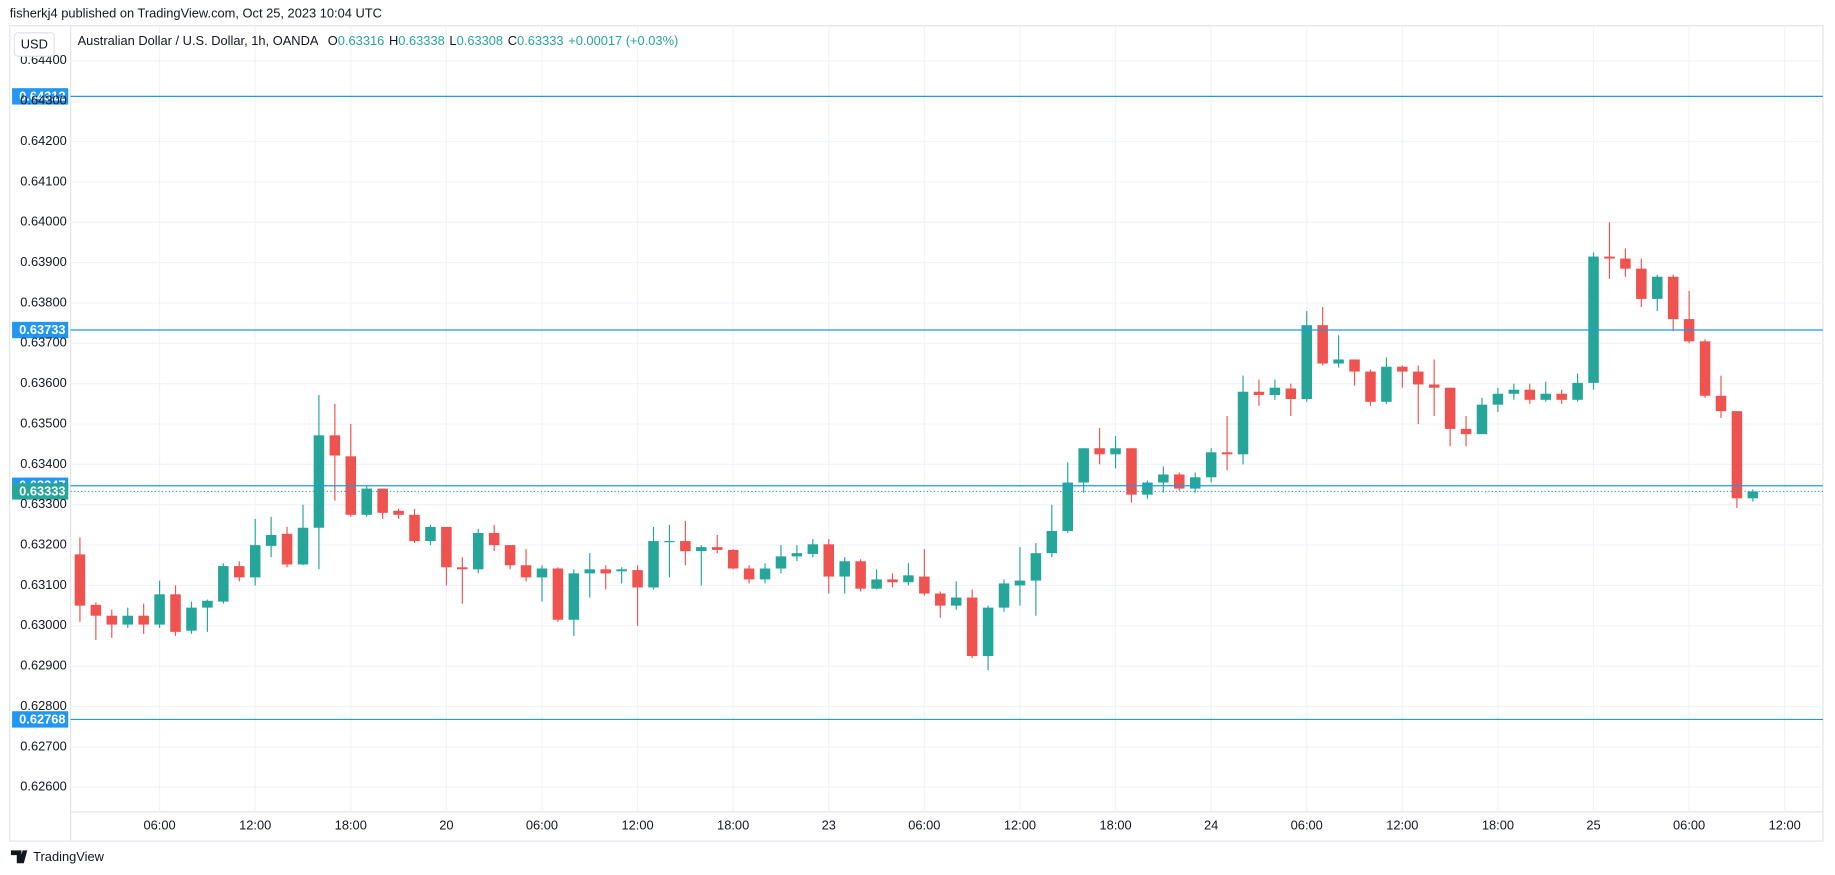 This screenshot has height=875, width=1835. Describe the element at coordinates (43, 503) in the screenshot. I see `y-tick-label: 0.63300` at that location.